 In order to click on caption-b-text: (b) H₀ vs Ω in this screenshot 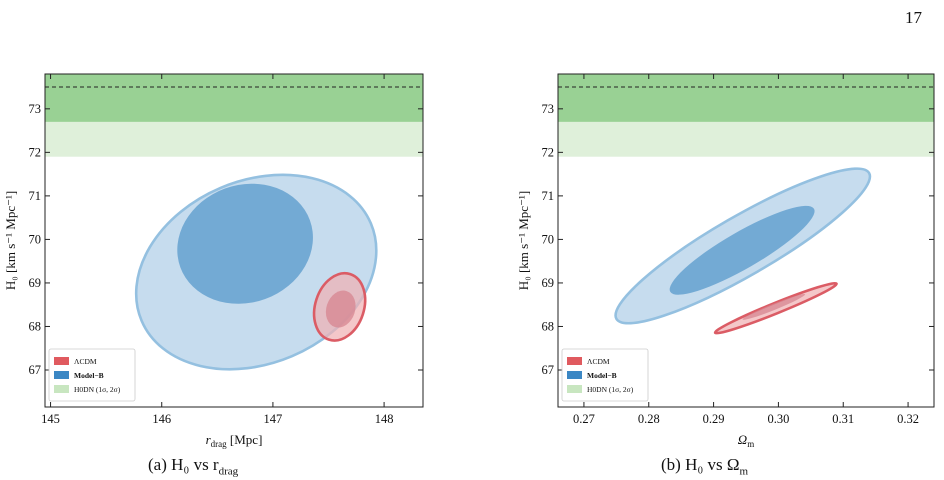, I will do `click(700, 464)`.